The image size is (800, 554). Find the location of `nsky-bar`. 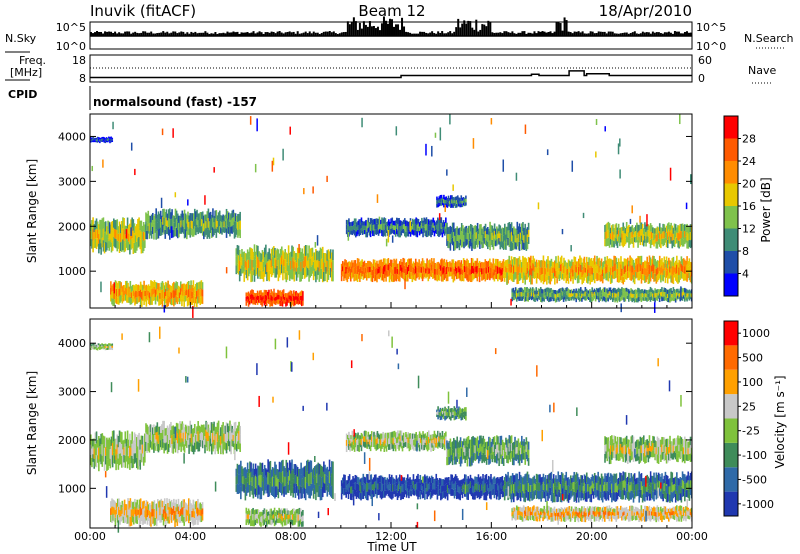

nsky-bar is located at coordinates (414, 34).